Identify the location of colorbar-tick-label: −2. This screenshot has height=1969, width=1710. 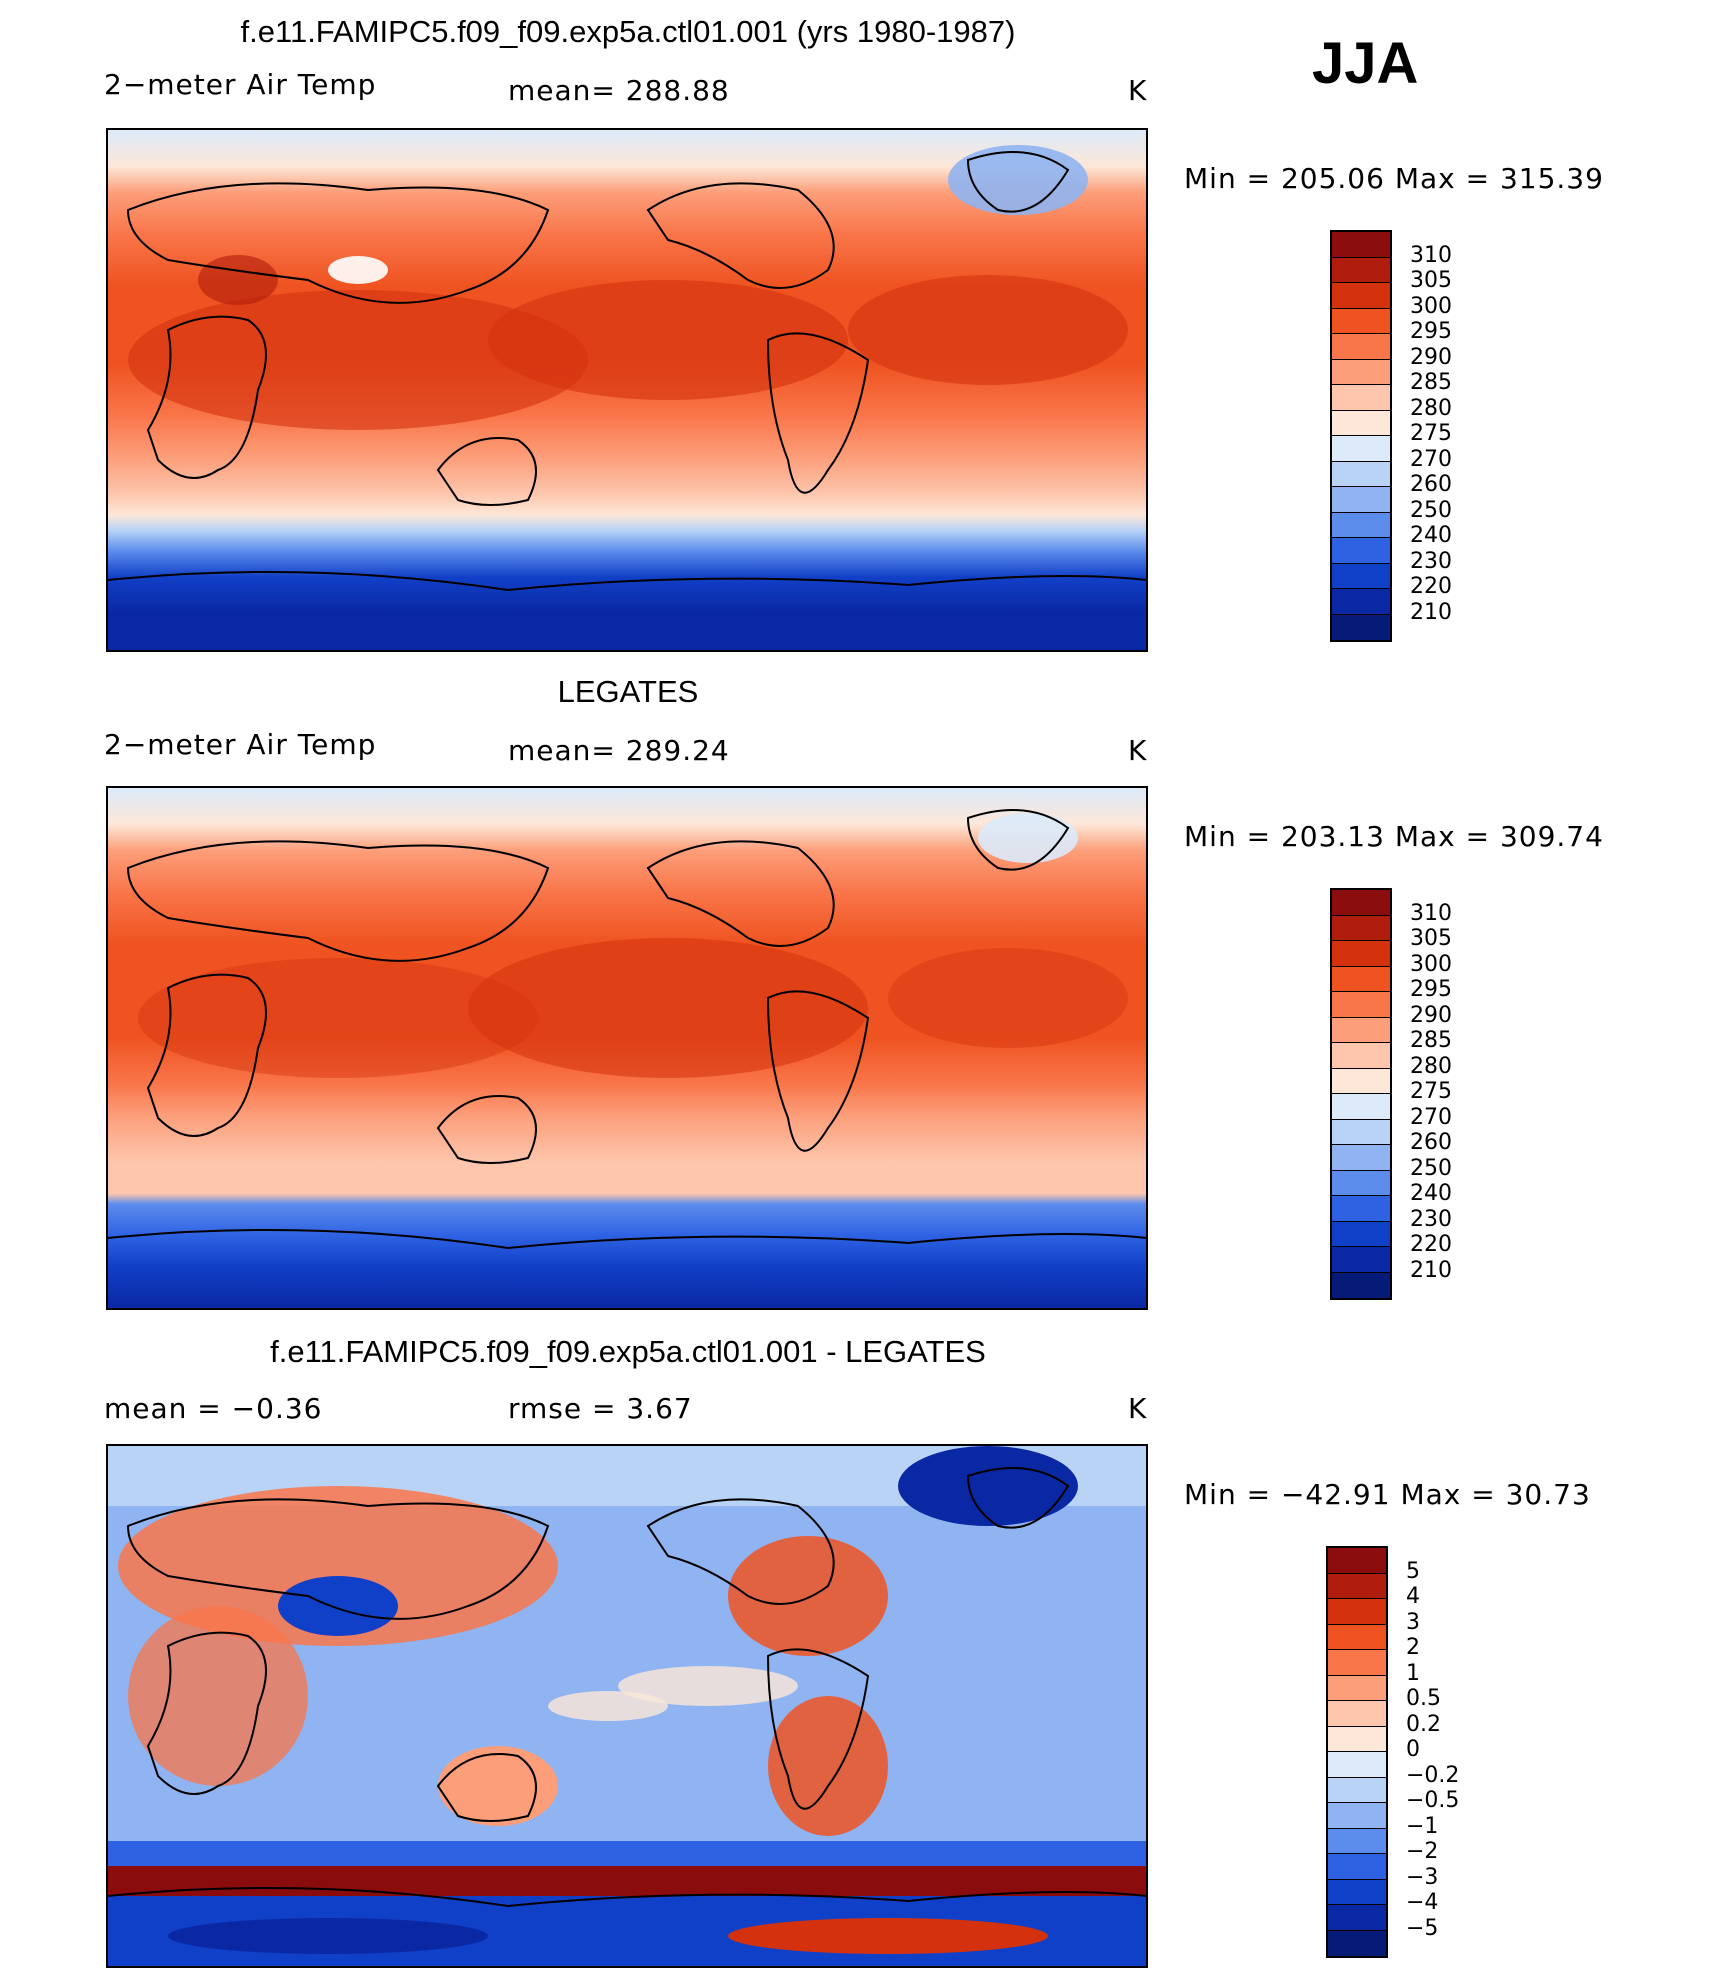
(1422, 1851).